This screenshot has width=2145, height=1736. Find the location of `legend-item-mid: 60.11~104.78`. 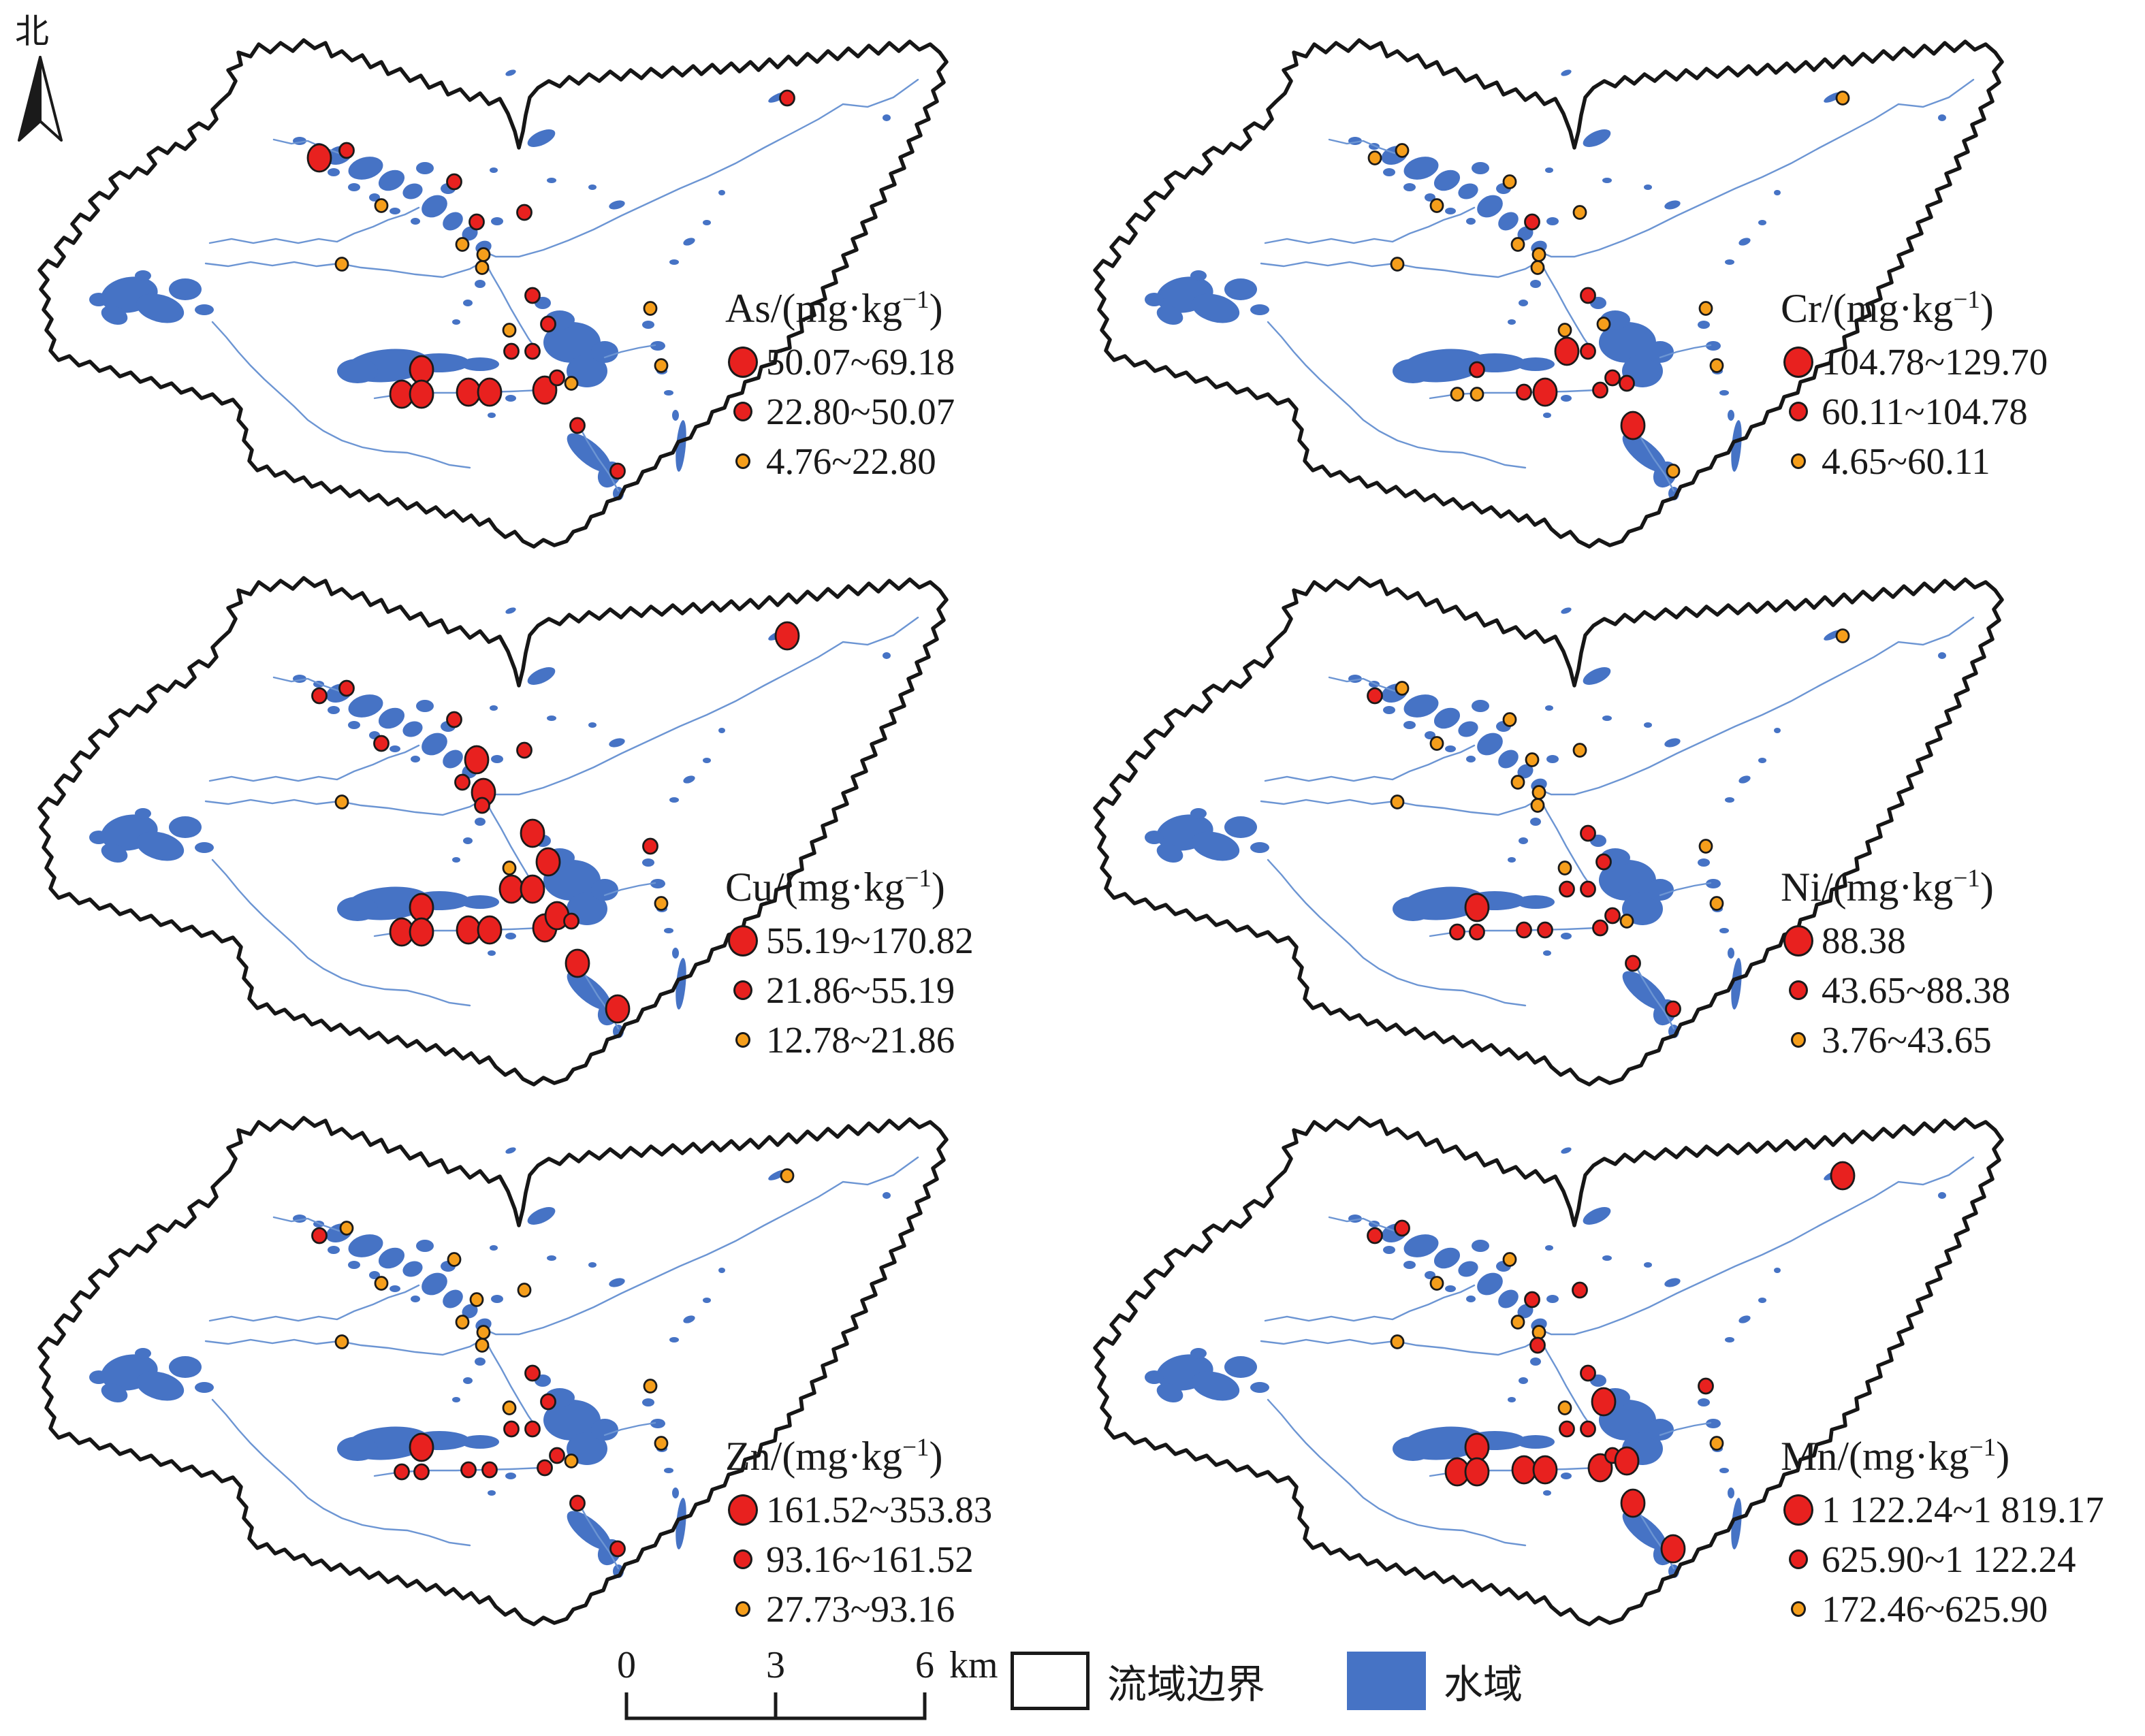

legend-item-mid: 60.11~104.78 is located at coordinates (1951, 411).